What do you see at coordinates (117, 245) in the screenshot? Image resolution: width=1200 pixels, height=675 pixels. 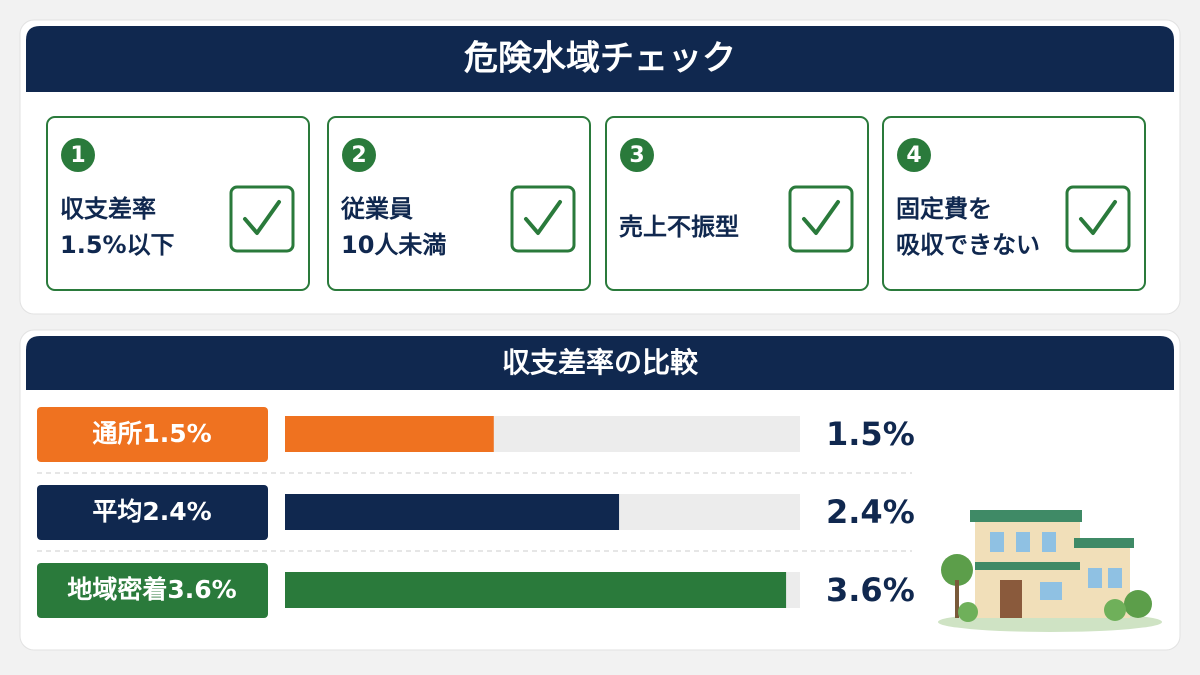 I see `item-text: 1.5%以下` at bounding box center [117, 245].